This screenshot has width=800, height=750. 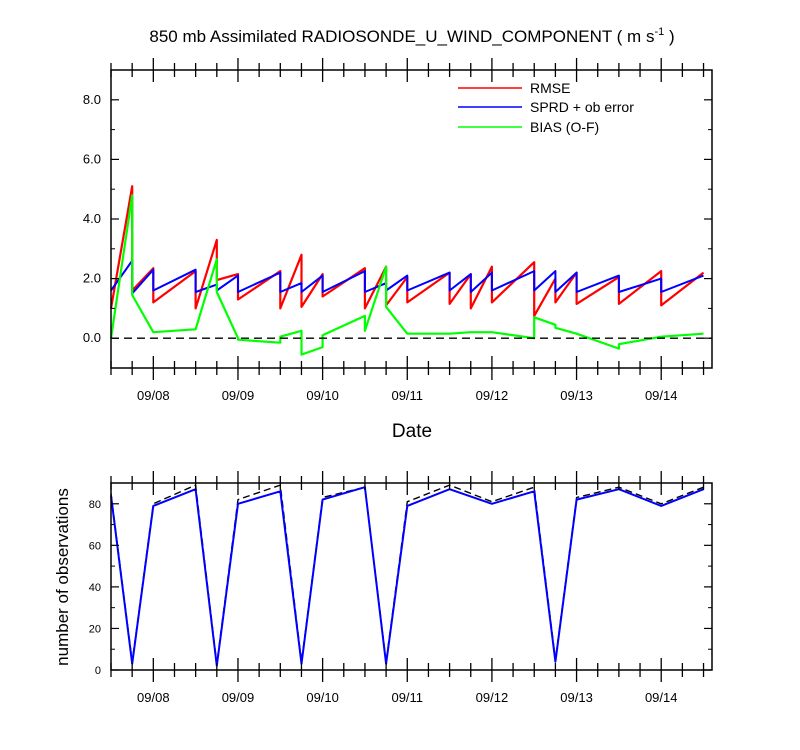 I want to click on bottom-ytick-label: 0, so click(x=98, y=671).